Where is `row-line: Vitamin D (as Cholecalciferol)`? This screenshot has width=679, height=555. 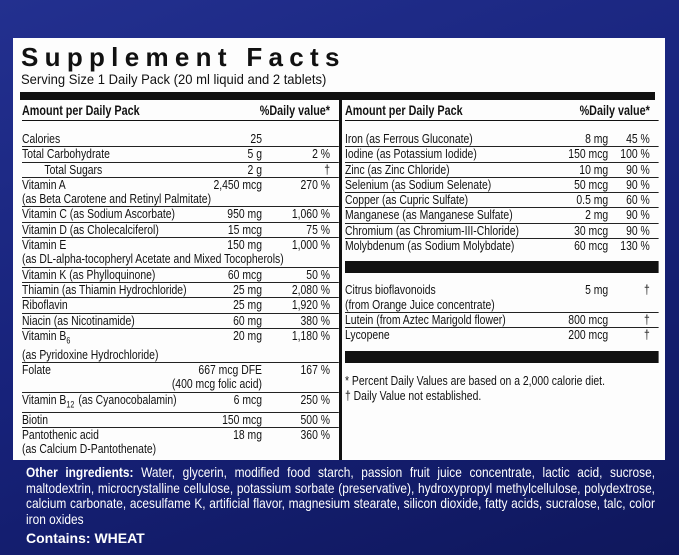 row-line: Vitamin D (as Cholecalciferol) is located at coordinates (180, 229).